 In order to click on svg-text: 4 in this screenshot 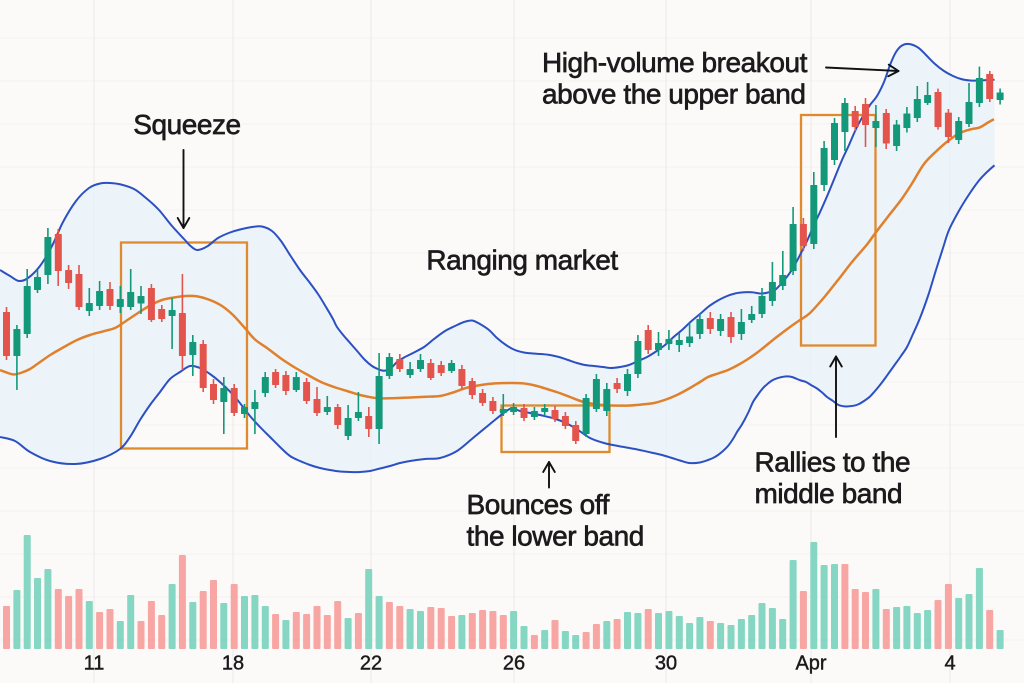, I will do `click(949, 664)`.